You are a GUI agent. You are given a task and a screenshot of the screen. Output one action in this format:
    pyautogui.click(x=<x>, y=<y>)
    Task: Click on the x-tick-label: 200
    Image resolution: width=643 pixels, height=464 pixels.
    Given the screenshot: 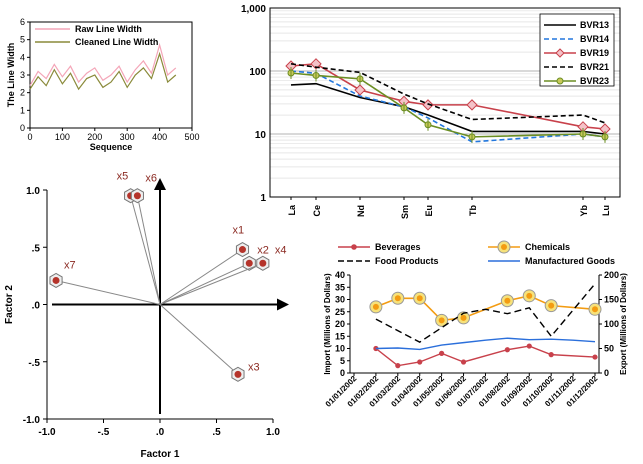 What is the action you would take?
    pyautogui.click(x=94, y=137)
    